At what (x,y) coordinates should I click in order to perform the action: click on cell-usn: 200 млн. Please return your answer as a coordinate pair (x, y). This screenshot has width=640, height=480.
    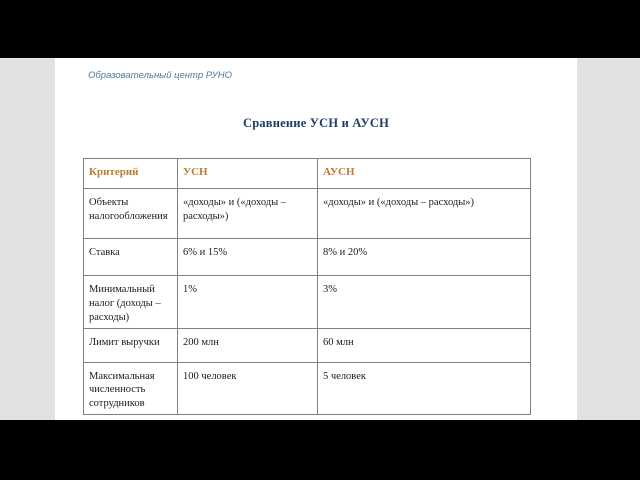
    Looking at the image, I should click on (247, 345).